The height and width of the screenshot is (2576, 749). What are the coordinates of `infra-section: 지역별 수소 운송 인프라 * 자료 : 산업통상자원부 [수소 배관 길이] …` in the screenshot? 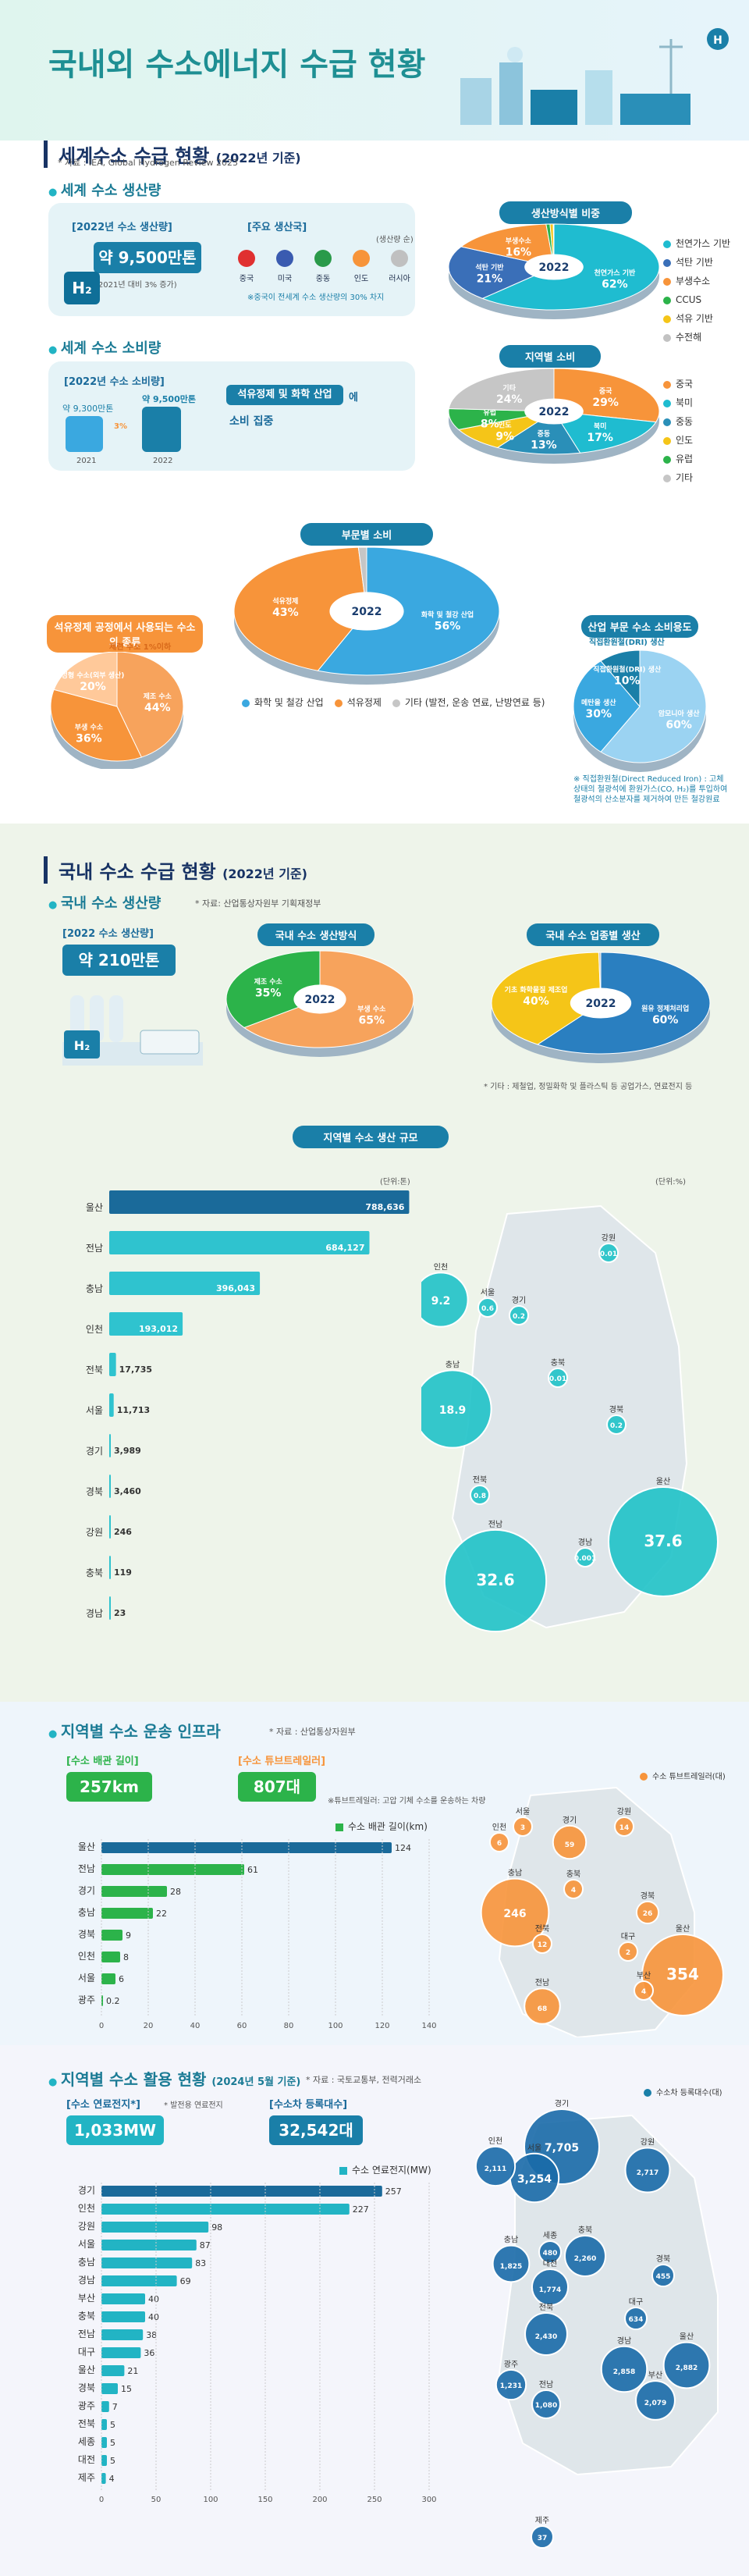 It's located at (374, 1873).